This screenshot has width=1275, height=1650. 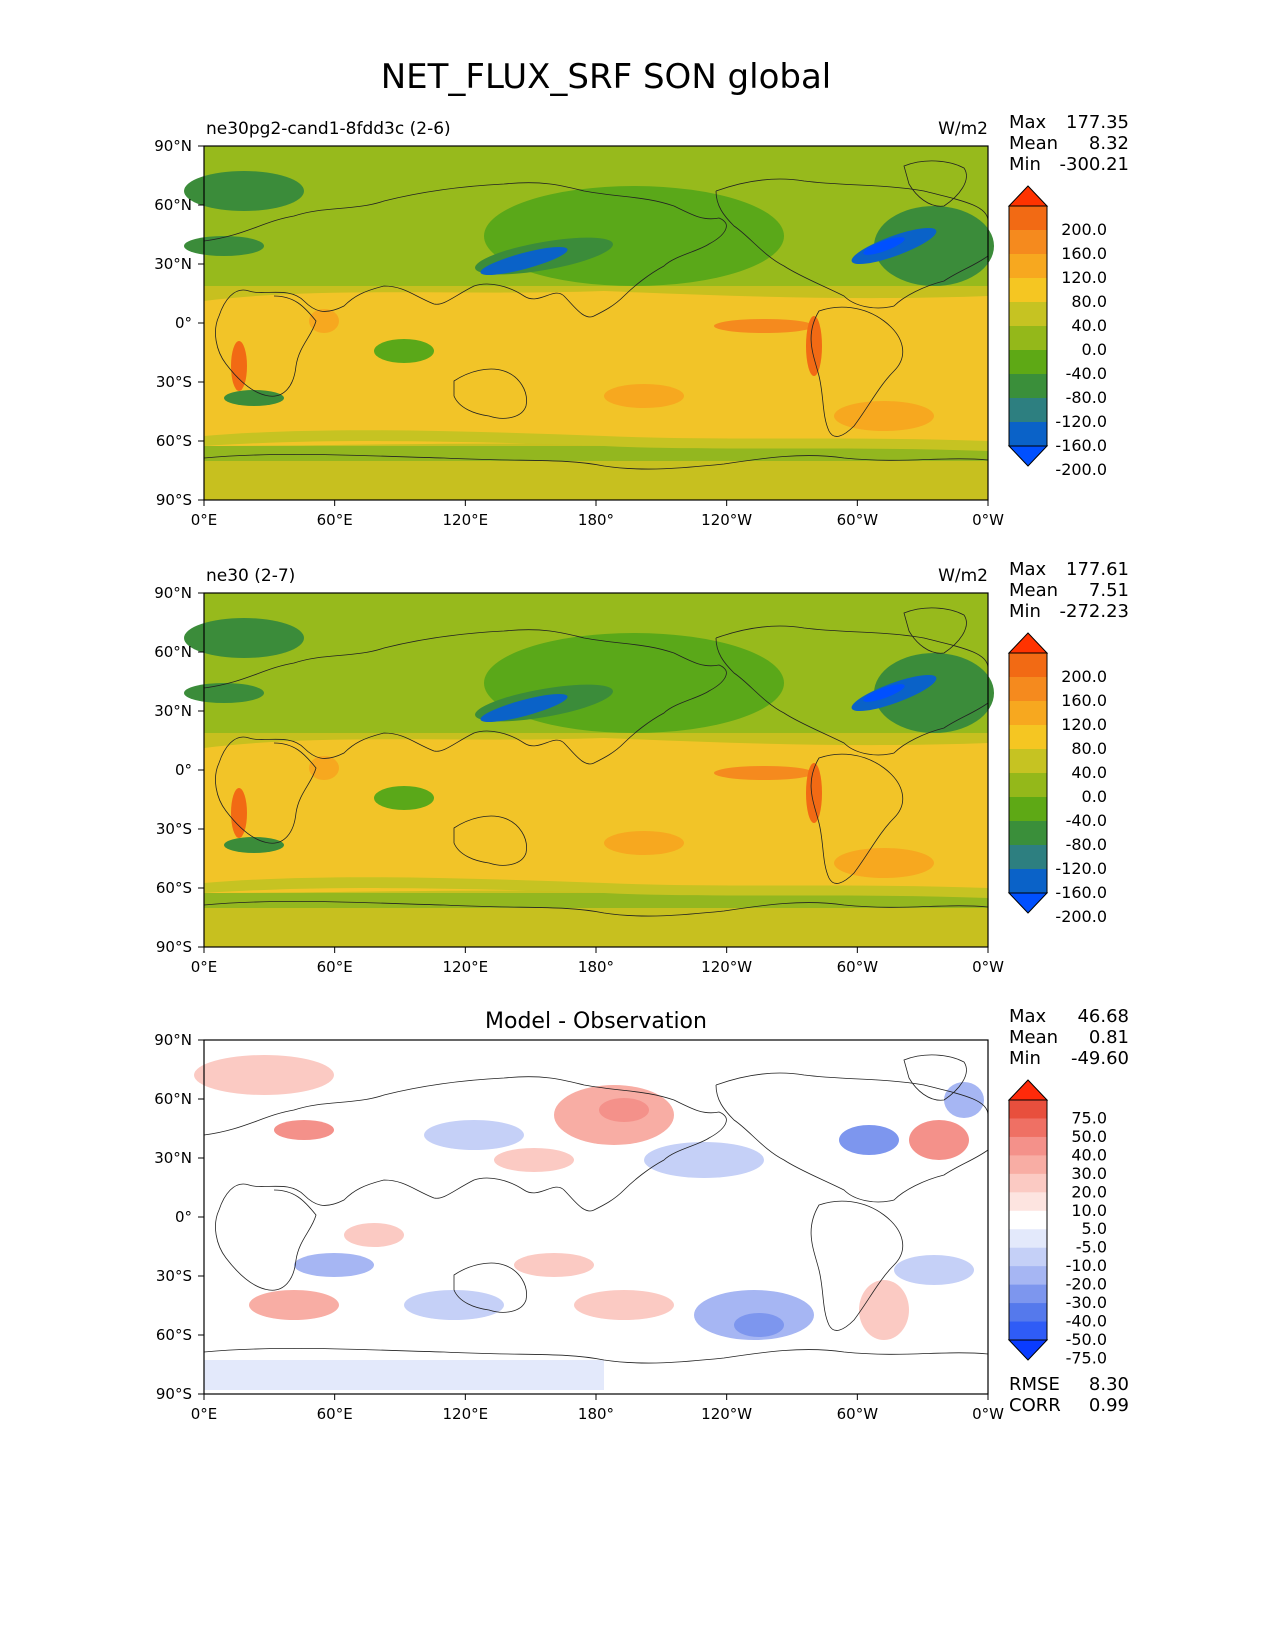 What do you see at coordinates (1086, 1302) in the screenshot?
I see `colorbar-tick-label: -30.0` at bounding box center [1086, 1302].